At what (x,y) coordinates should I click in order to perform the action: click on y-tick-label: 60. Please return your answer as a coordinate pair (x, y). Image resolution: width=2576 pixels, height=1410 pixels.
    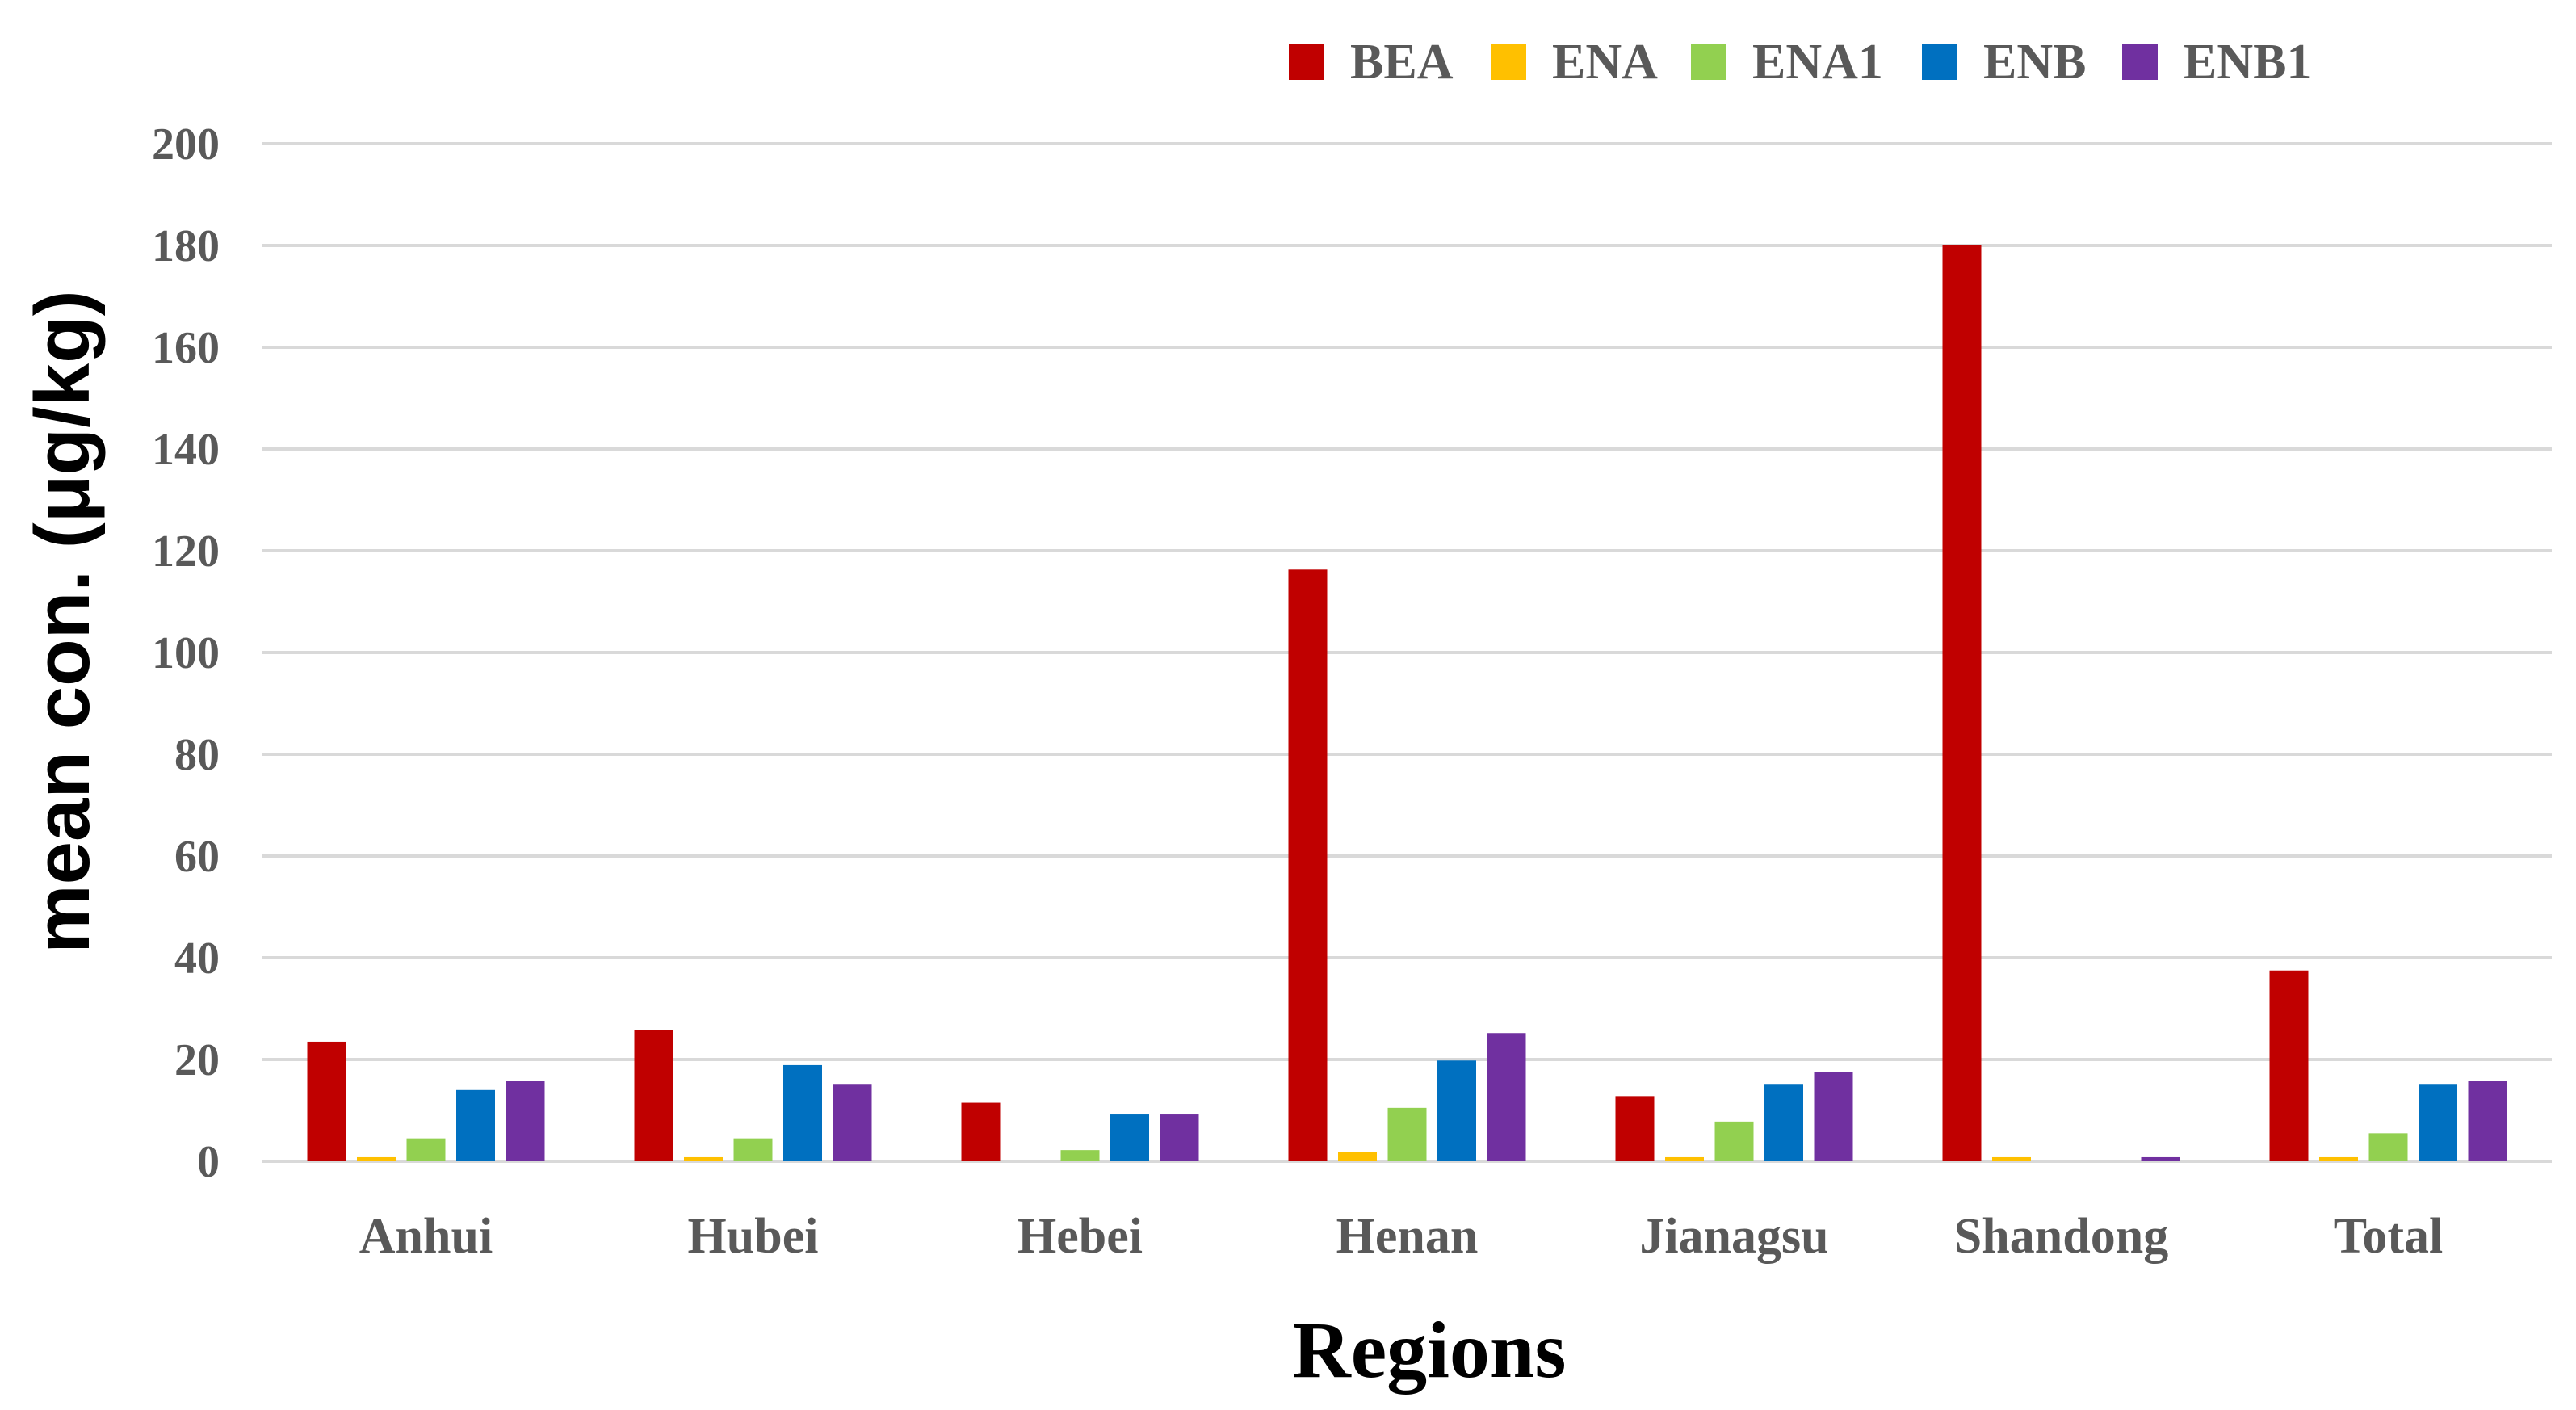
    Looking at the image, I should click on (197, 857).